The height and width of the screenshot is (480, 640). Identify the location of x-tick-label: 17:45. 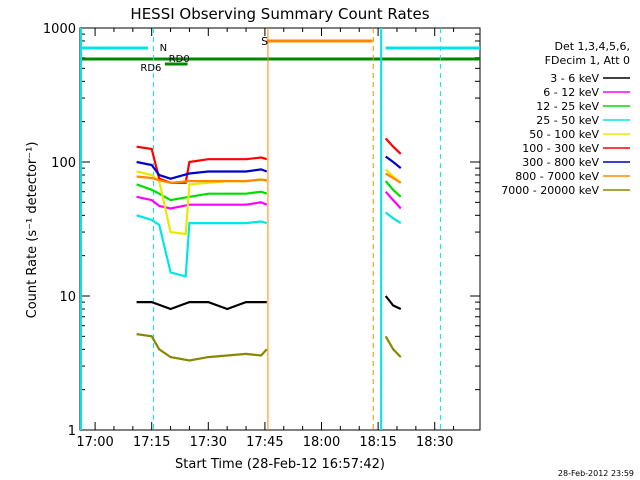
(264, 442).